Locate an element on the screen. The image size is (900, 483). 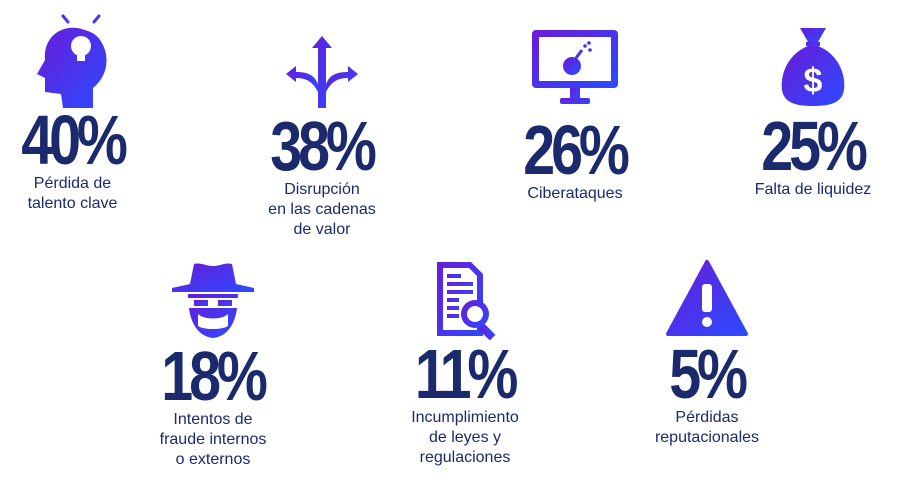
stat-talent-loss: 40% Pérdida de talento clave is located at coordinates (72, 111).